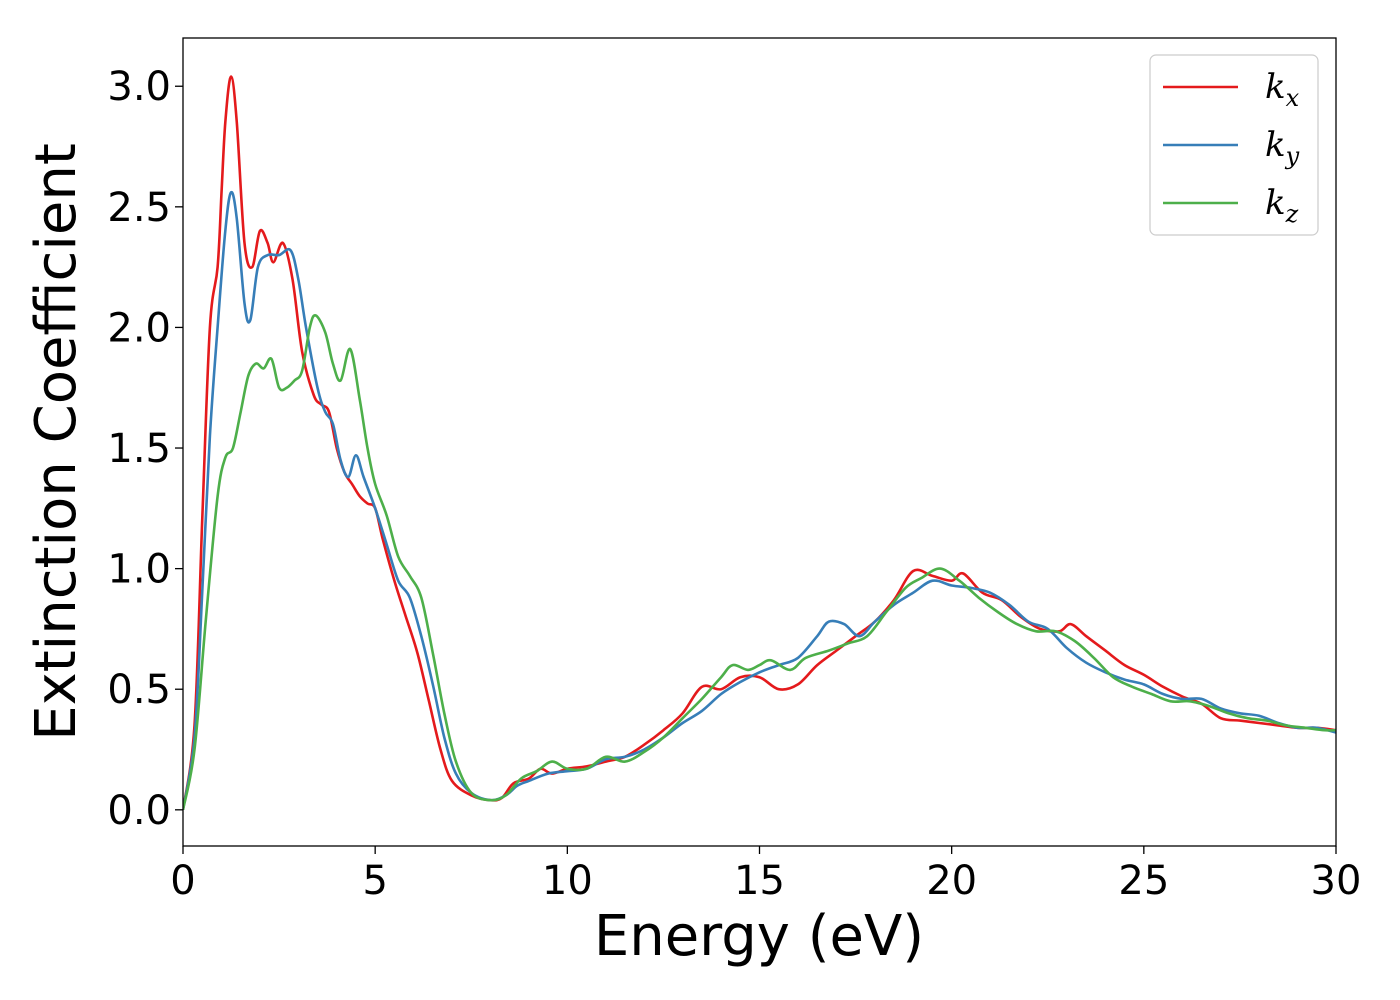  What do you see at coordinates (759, 936) in the screenshot?
I see `x-axis-title: Energy (eV)` at bounding box center [759, 936].